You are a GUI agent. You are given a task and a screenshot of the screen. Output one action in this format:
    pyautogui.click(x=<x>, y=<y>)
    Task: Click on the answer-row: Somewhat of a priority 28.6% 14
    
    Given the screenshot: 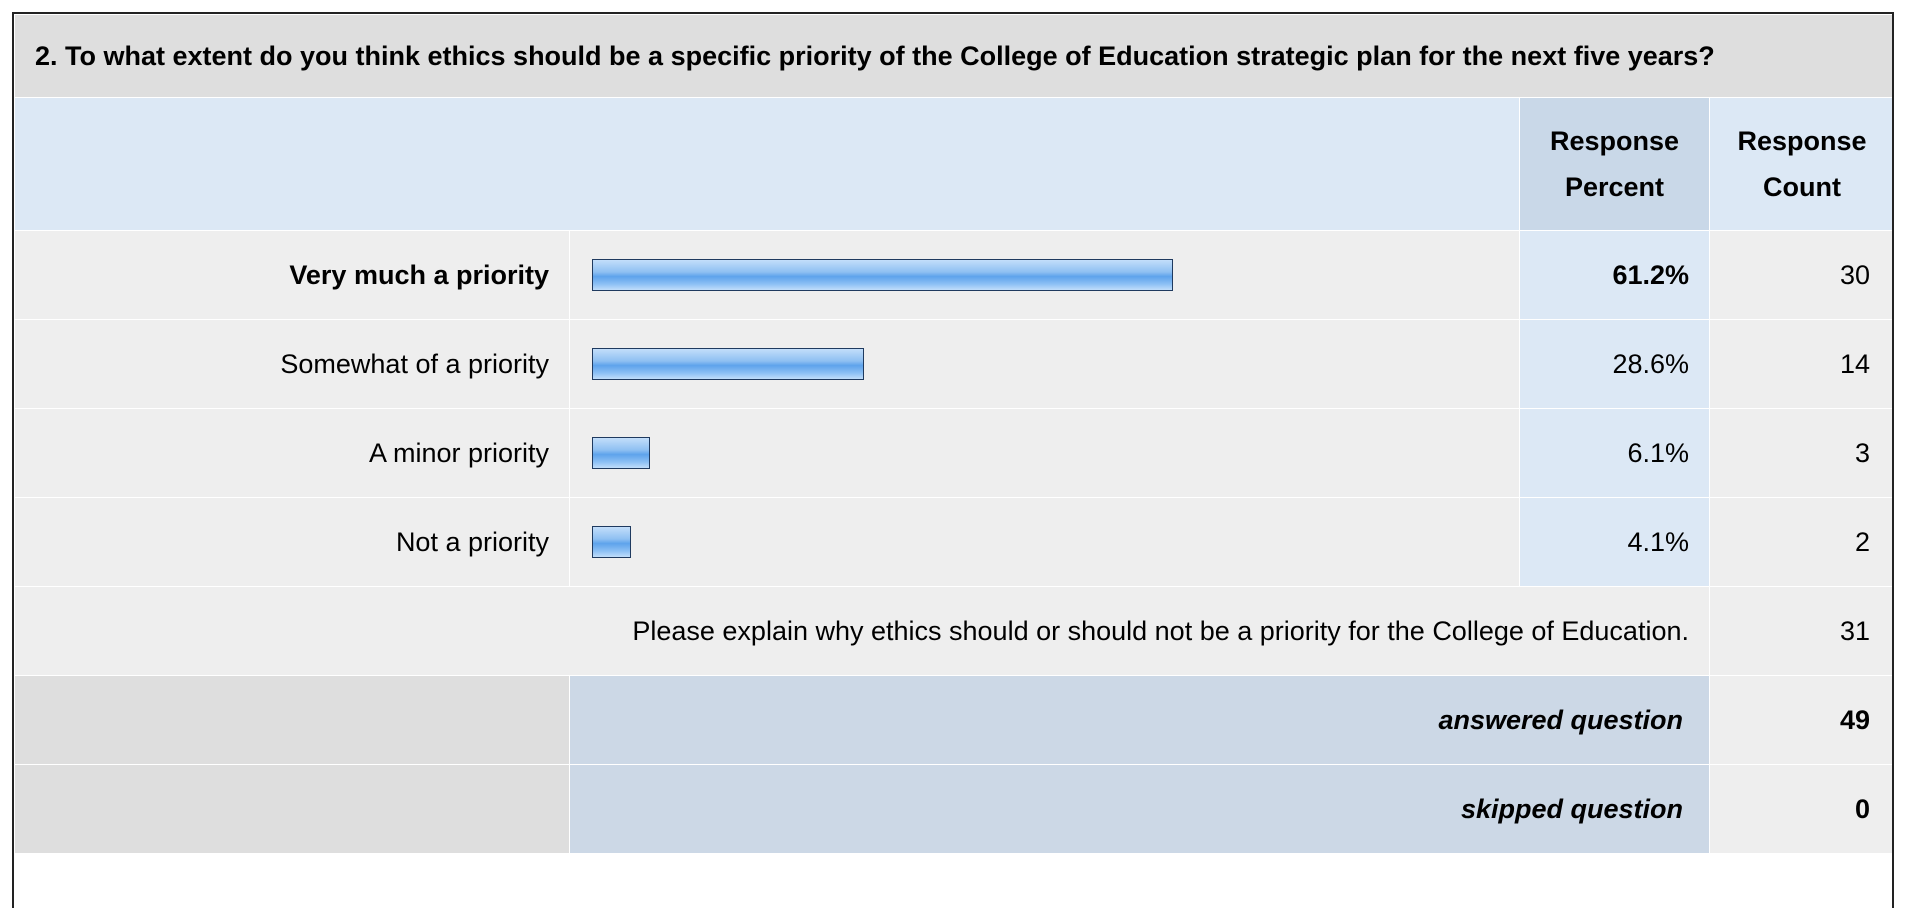 What is the action you would take?
    pyautogui.click(x=953, y=364)
    